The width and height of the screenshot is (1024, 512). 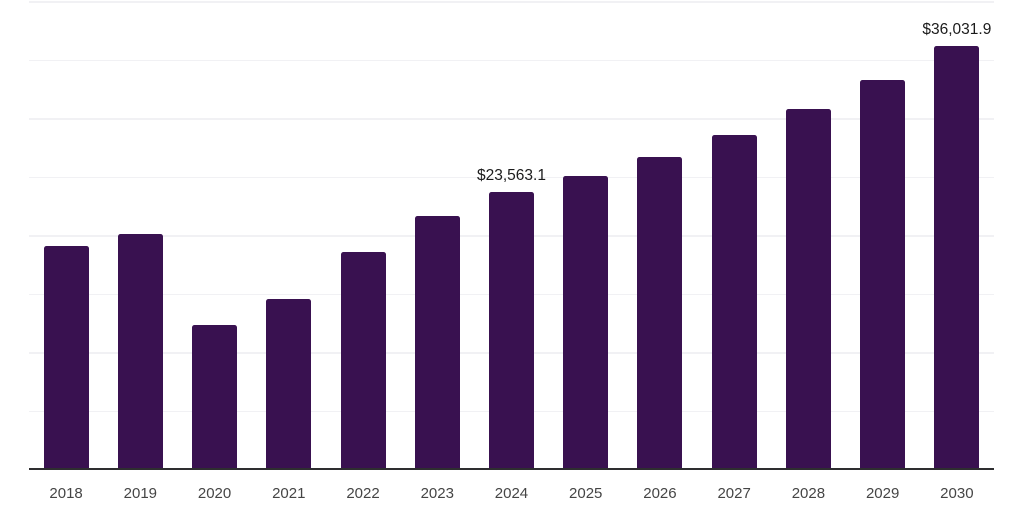 What do you see at coordinates (586, 493) in the screenshot?
I see `x-tick-label-2025: 2025` at bounding box center [586, 493].